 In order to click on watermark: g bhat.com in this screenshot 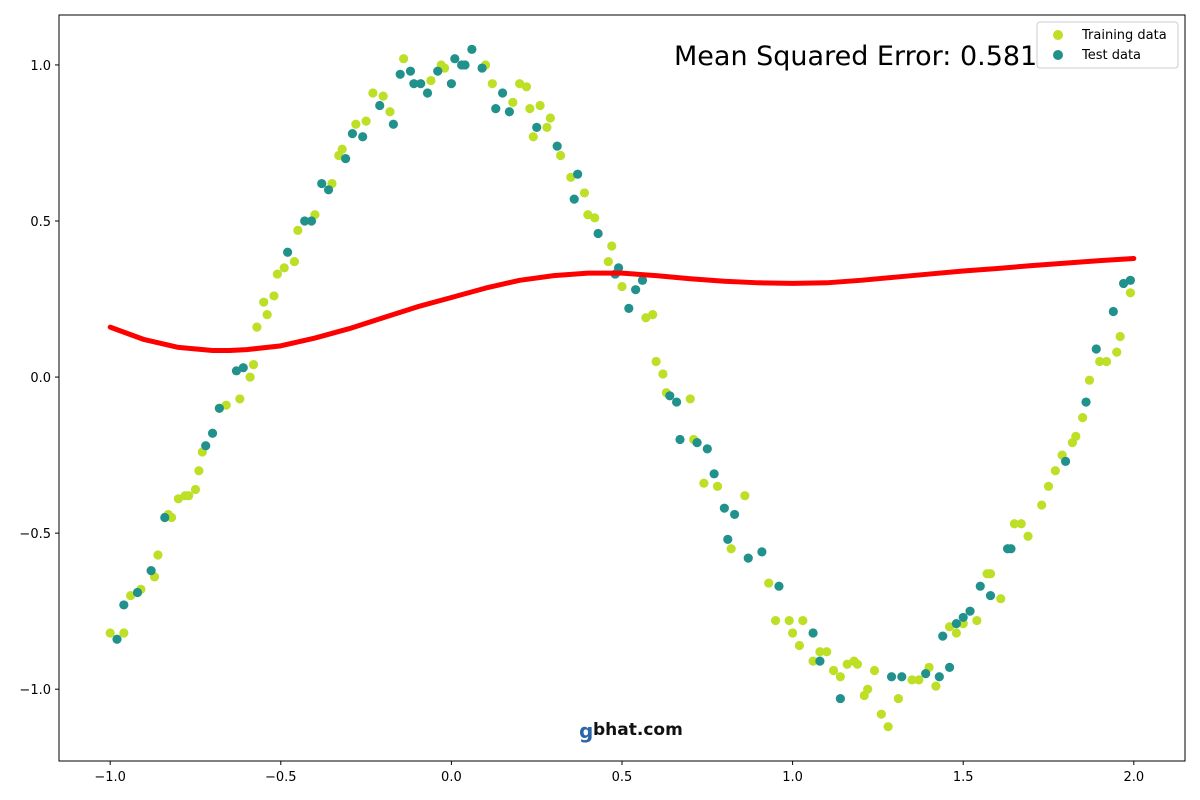, I will do `click(631, 731)`.